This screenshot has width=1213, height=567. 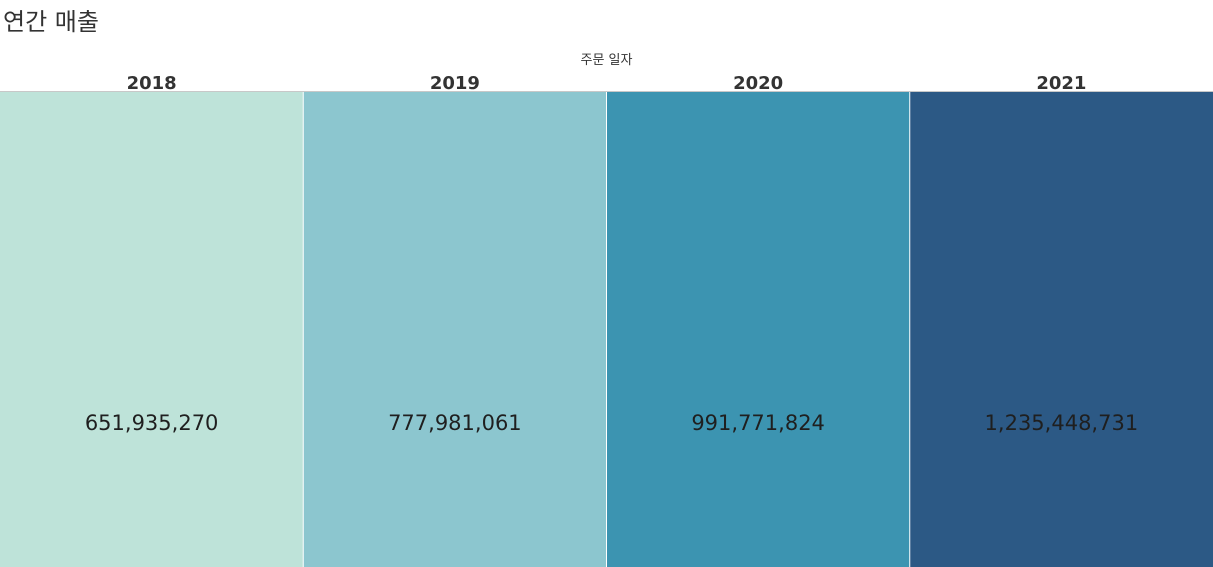 I want to click on value-label-2018: 651,935,270, so click(x=152, y=423).